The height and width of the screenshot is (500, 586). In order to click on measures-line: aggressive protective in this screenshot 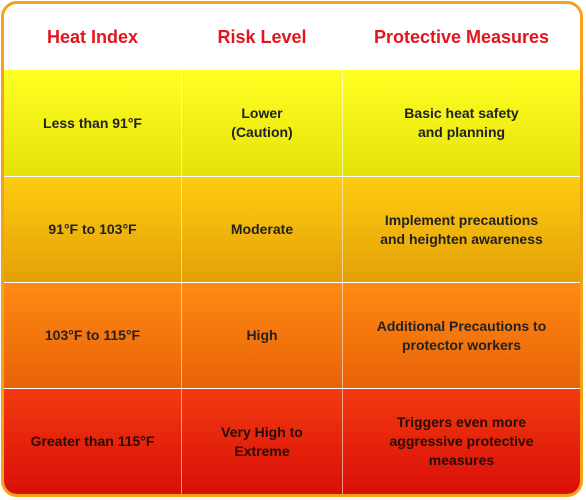, I will do `click(461, 441)`.